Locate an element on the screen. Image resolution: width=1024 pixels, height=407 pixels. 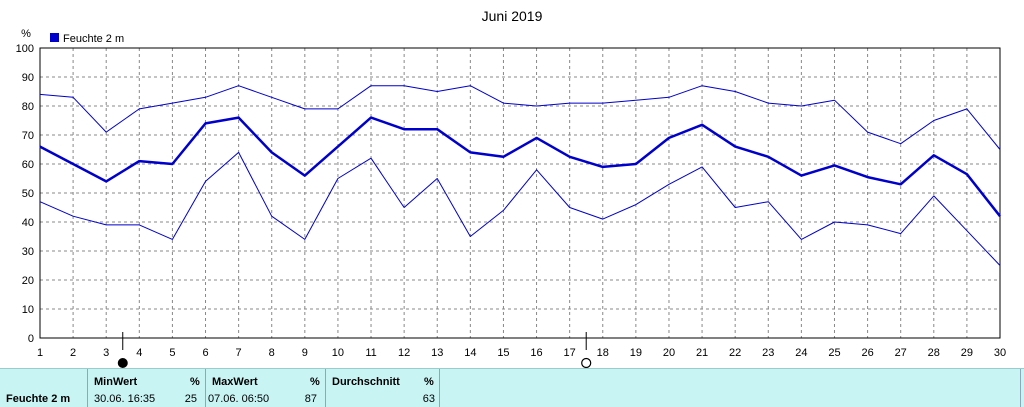
min-value: 25 is located at coordinates (190, 399).